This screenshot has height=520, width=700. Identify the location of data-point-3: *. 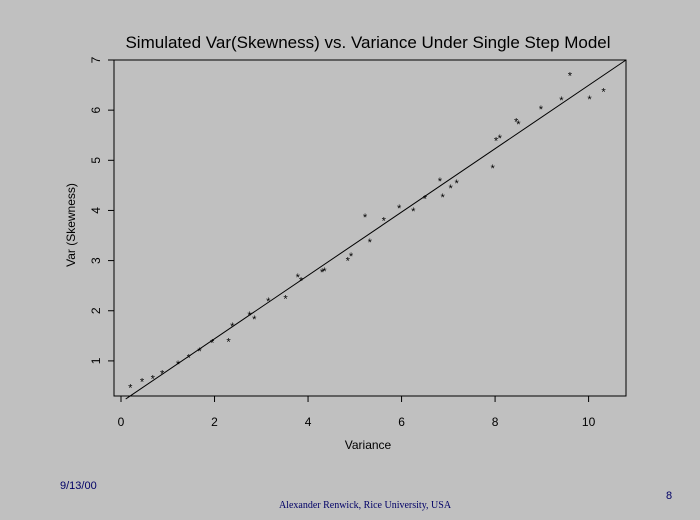
(162, 376).